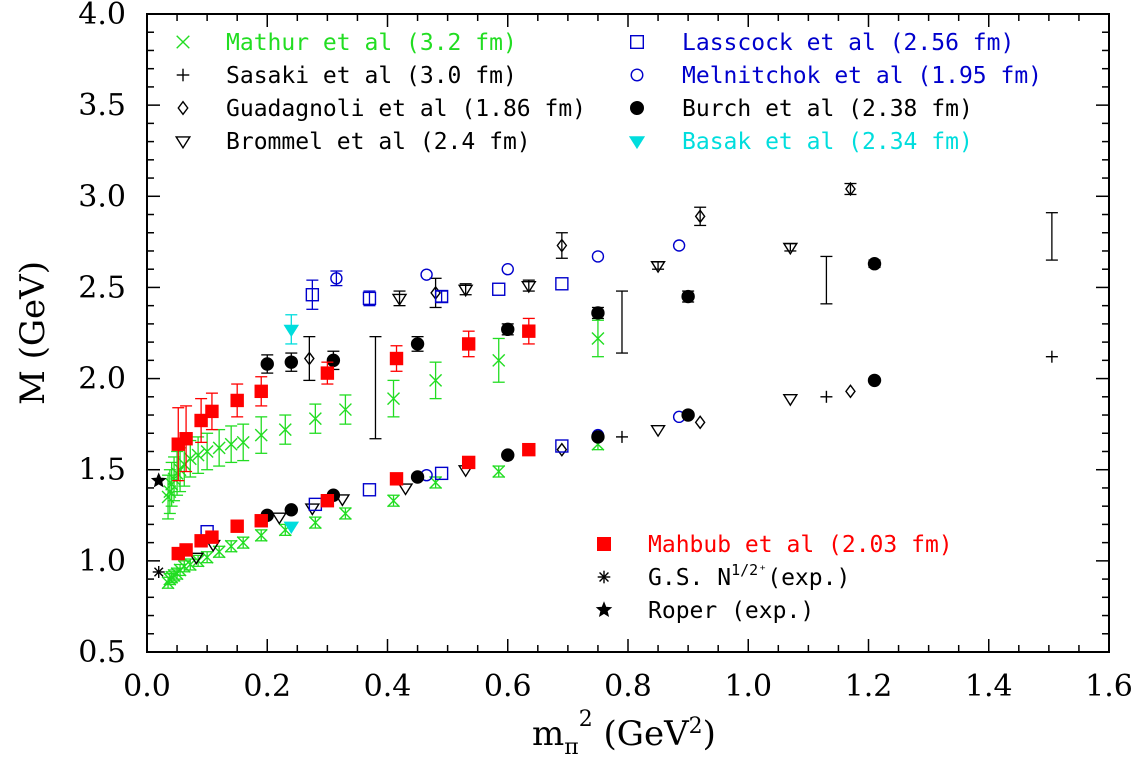  I want to click on legend-label: Sasaki et al (3.0 fm), so click(371, 76).